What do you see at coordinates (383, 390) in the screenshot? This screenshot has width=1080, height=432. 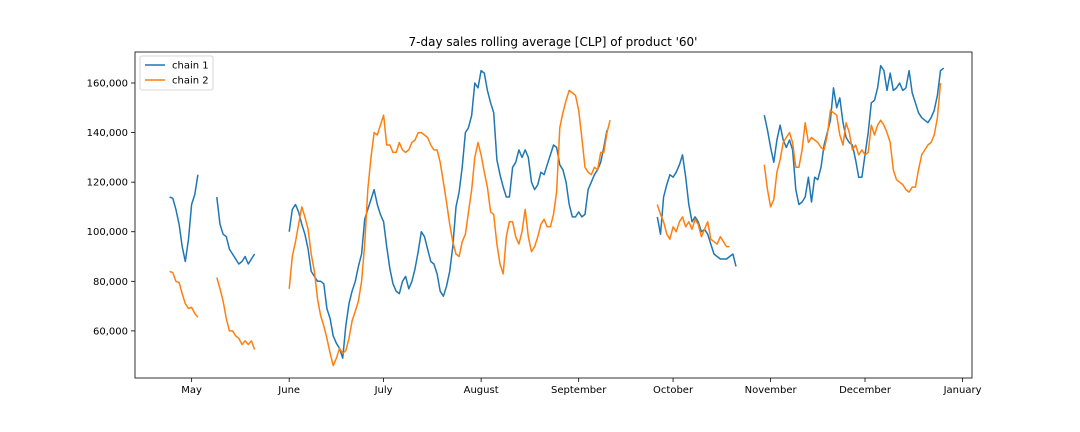 I see `x-tick-label: July` at bounding box center [383, 390].